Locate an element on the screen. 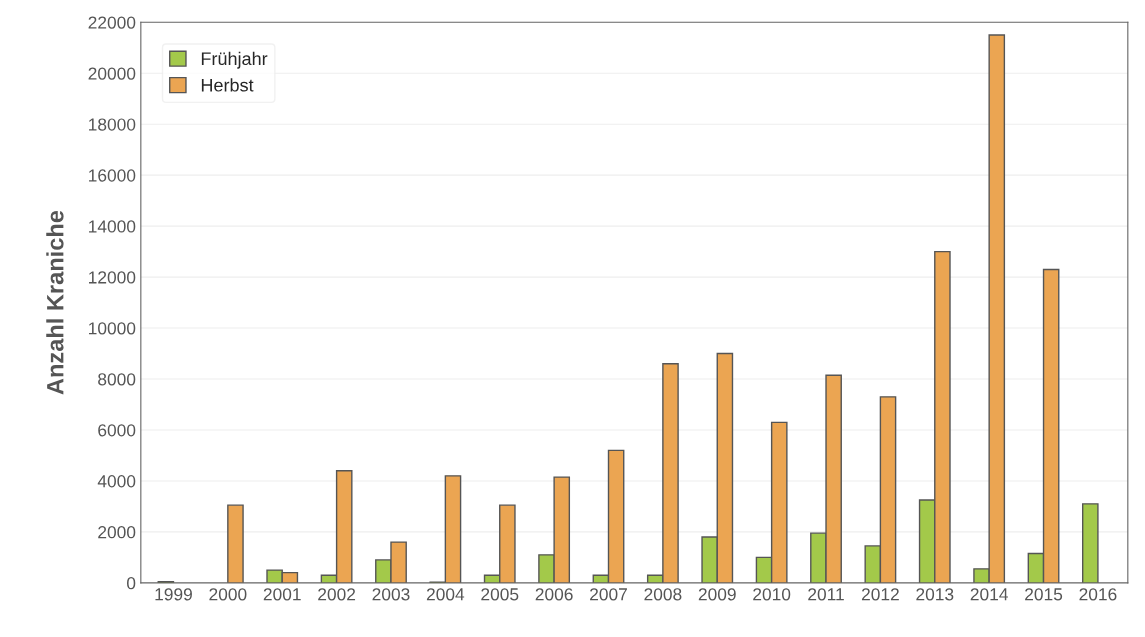  y-tick-label: 18000 is located at coordinates (112, 124).